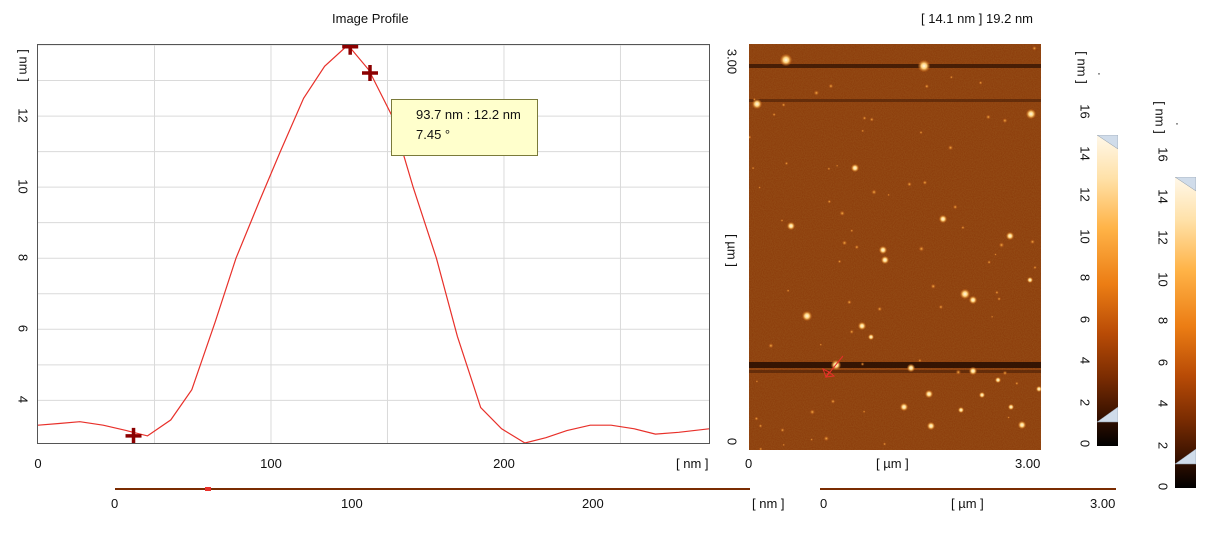 The image size is (1213, 541). What do you see at coordinates (1163, 237) in the screenshot?
I see `colorbar-tick-label: 12` at bounding box center [1163, 237].